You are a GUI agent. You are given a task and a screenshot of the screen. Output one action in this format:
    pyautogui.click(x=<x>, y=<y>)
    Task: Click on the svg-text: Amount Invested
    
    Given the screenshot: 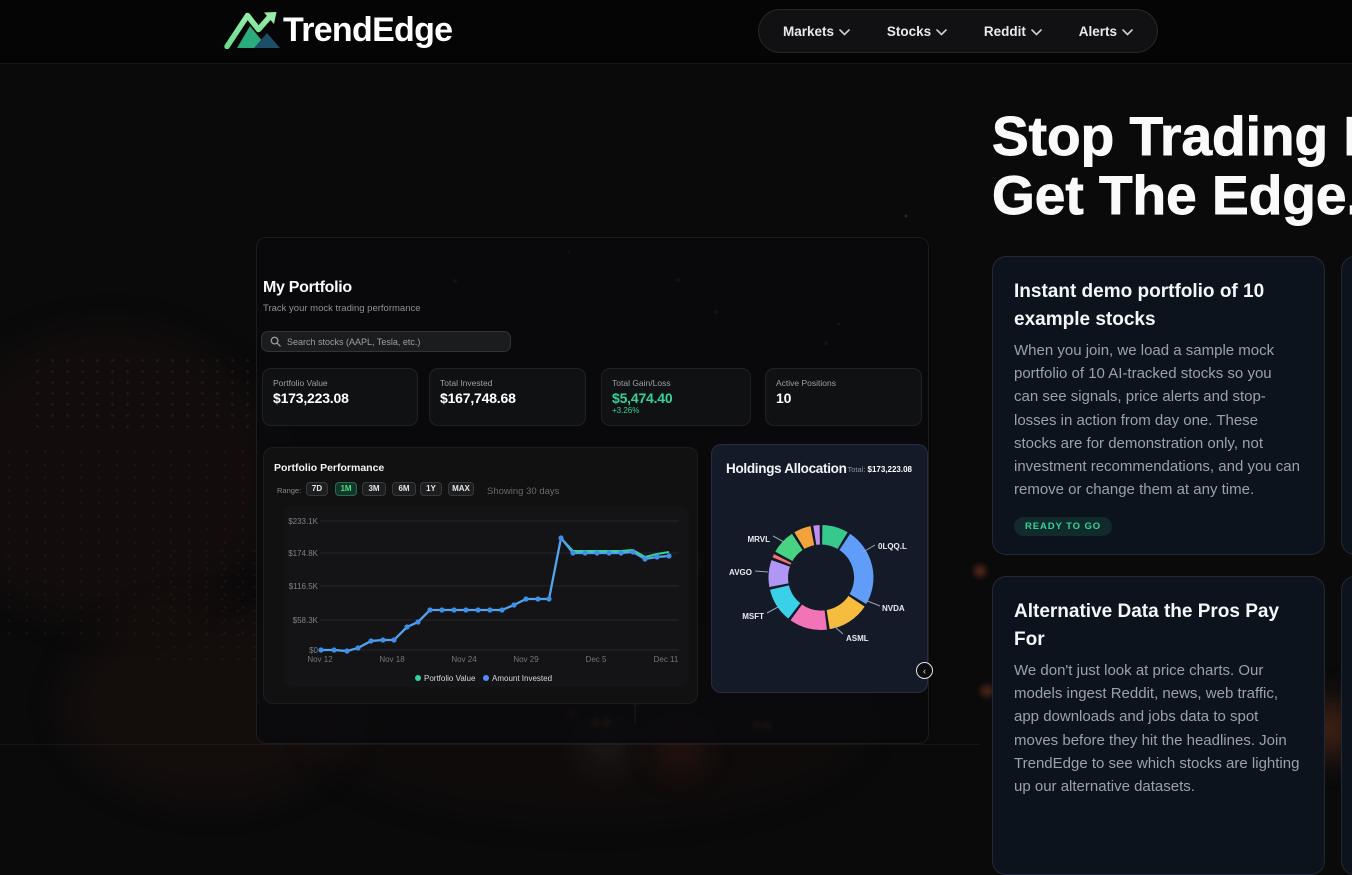 What is the action you would take?
    pyautogui.click(x=522, y=678)
    